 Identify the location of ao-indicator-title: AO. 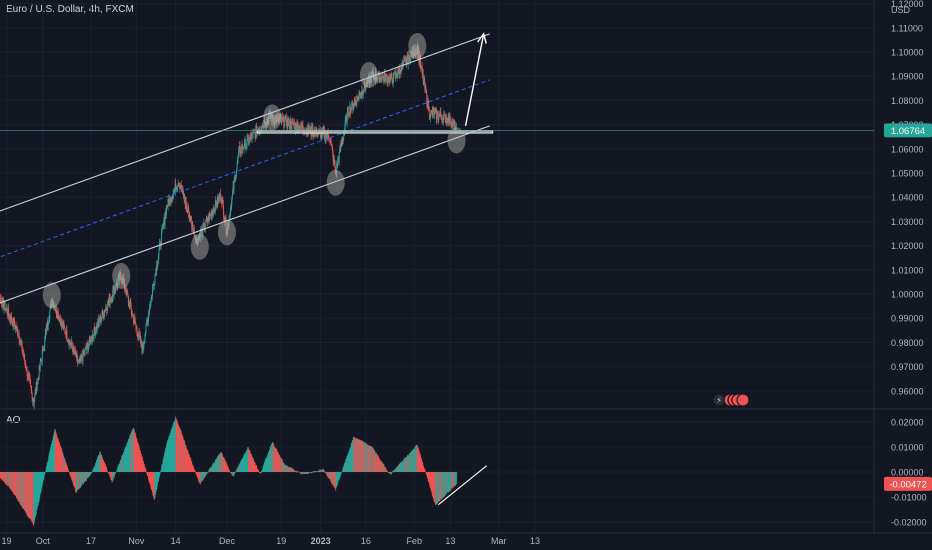
(13, 420).